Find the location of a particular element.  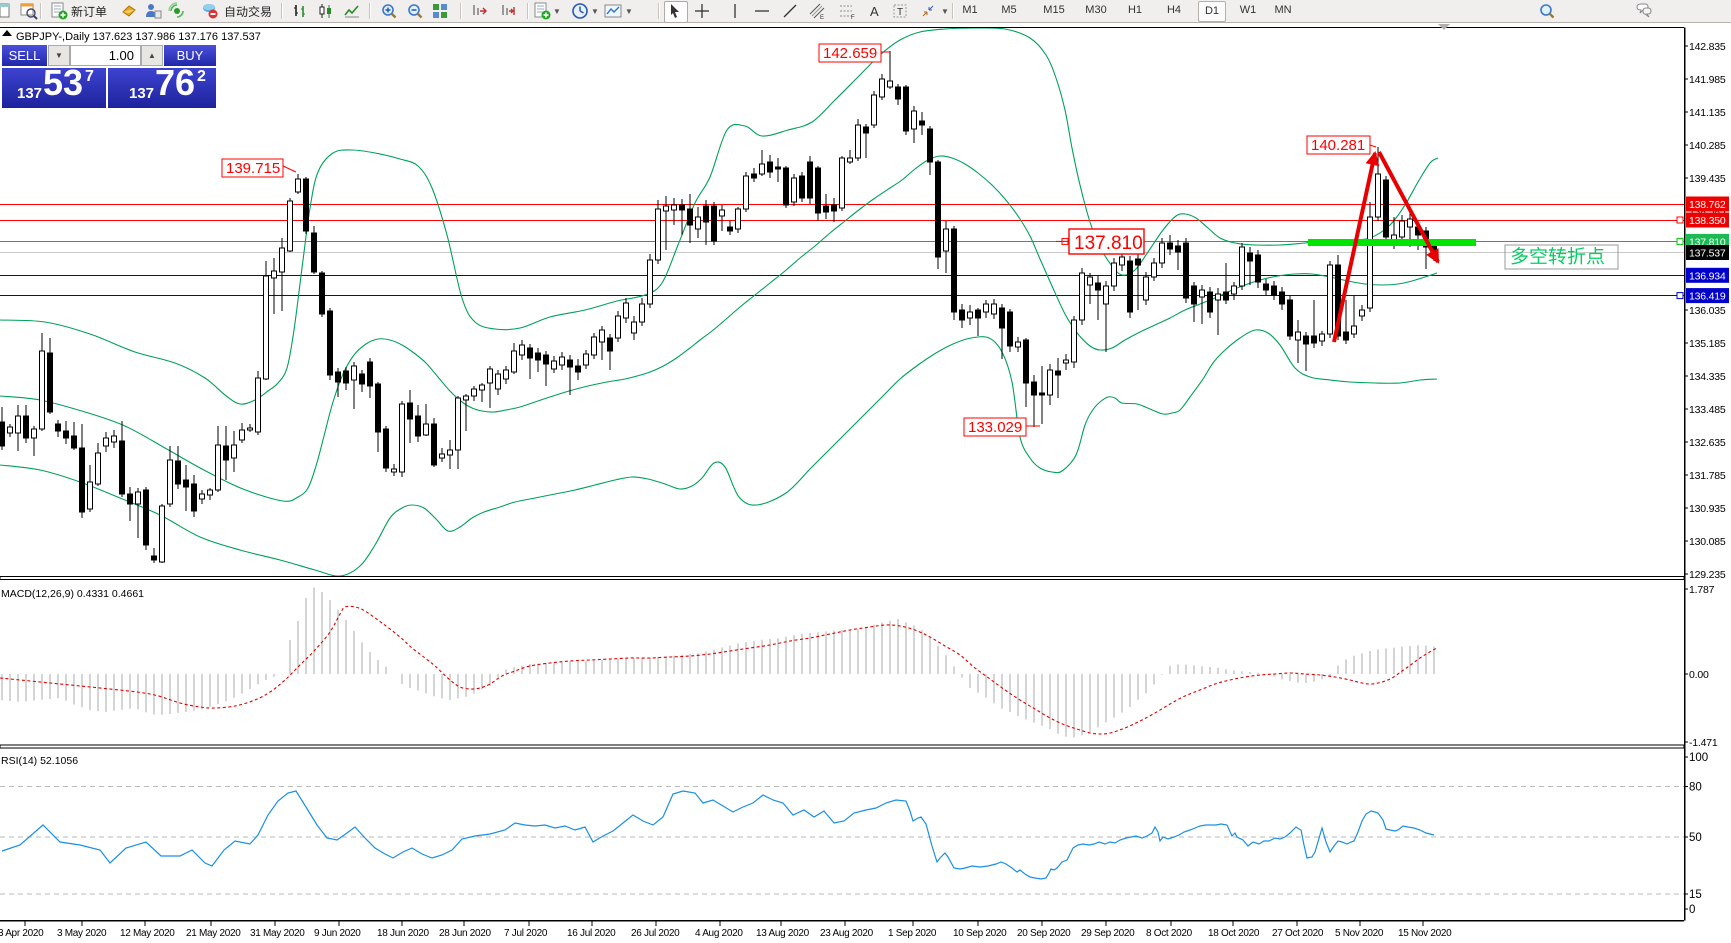

svg-text: 18 Jun 2020 is located at coordinates (403, 933).